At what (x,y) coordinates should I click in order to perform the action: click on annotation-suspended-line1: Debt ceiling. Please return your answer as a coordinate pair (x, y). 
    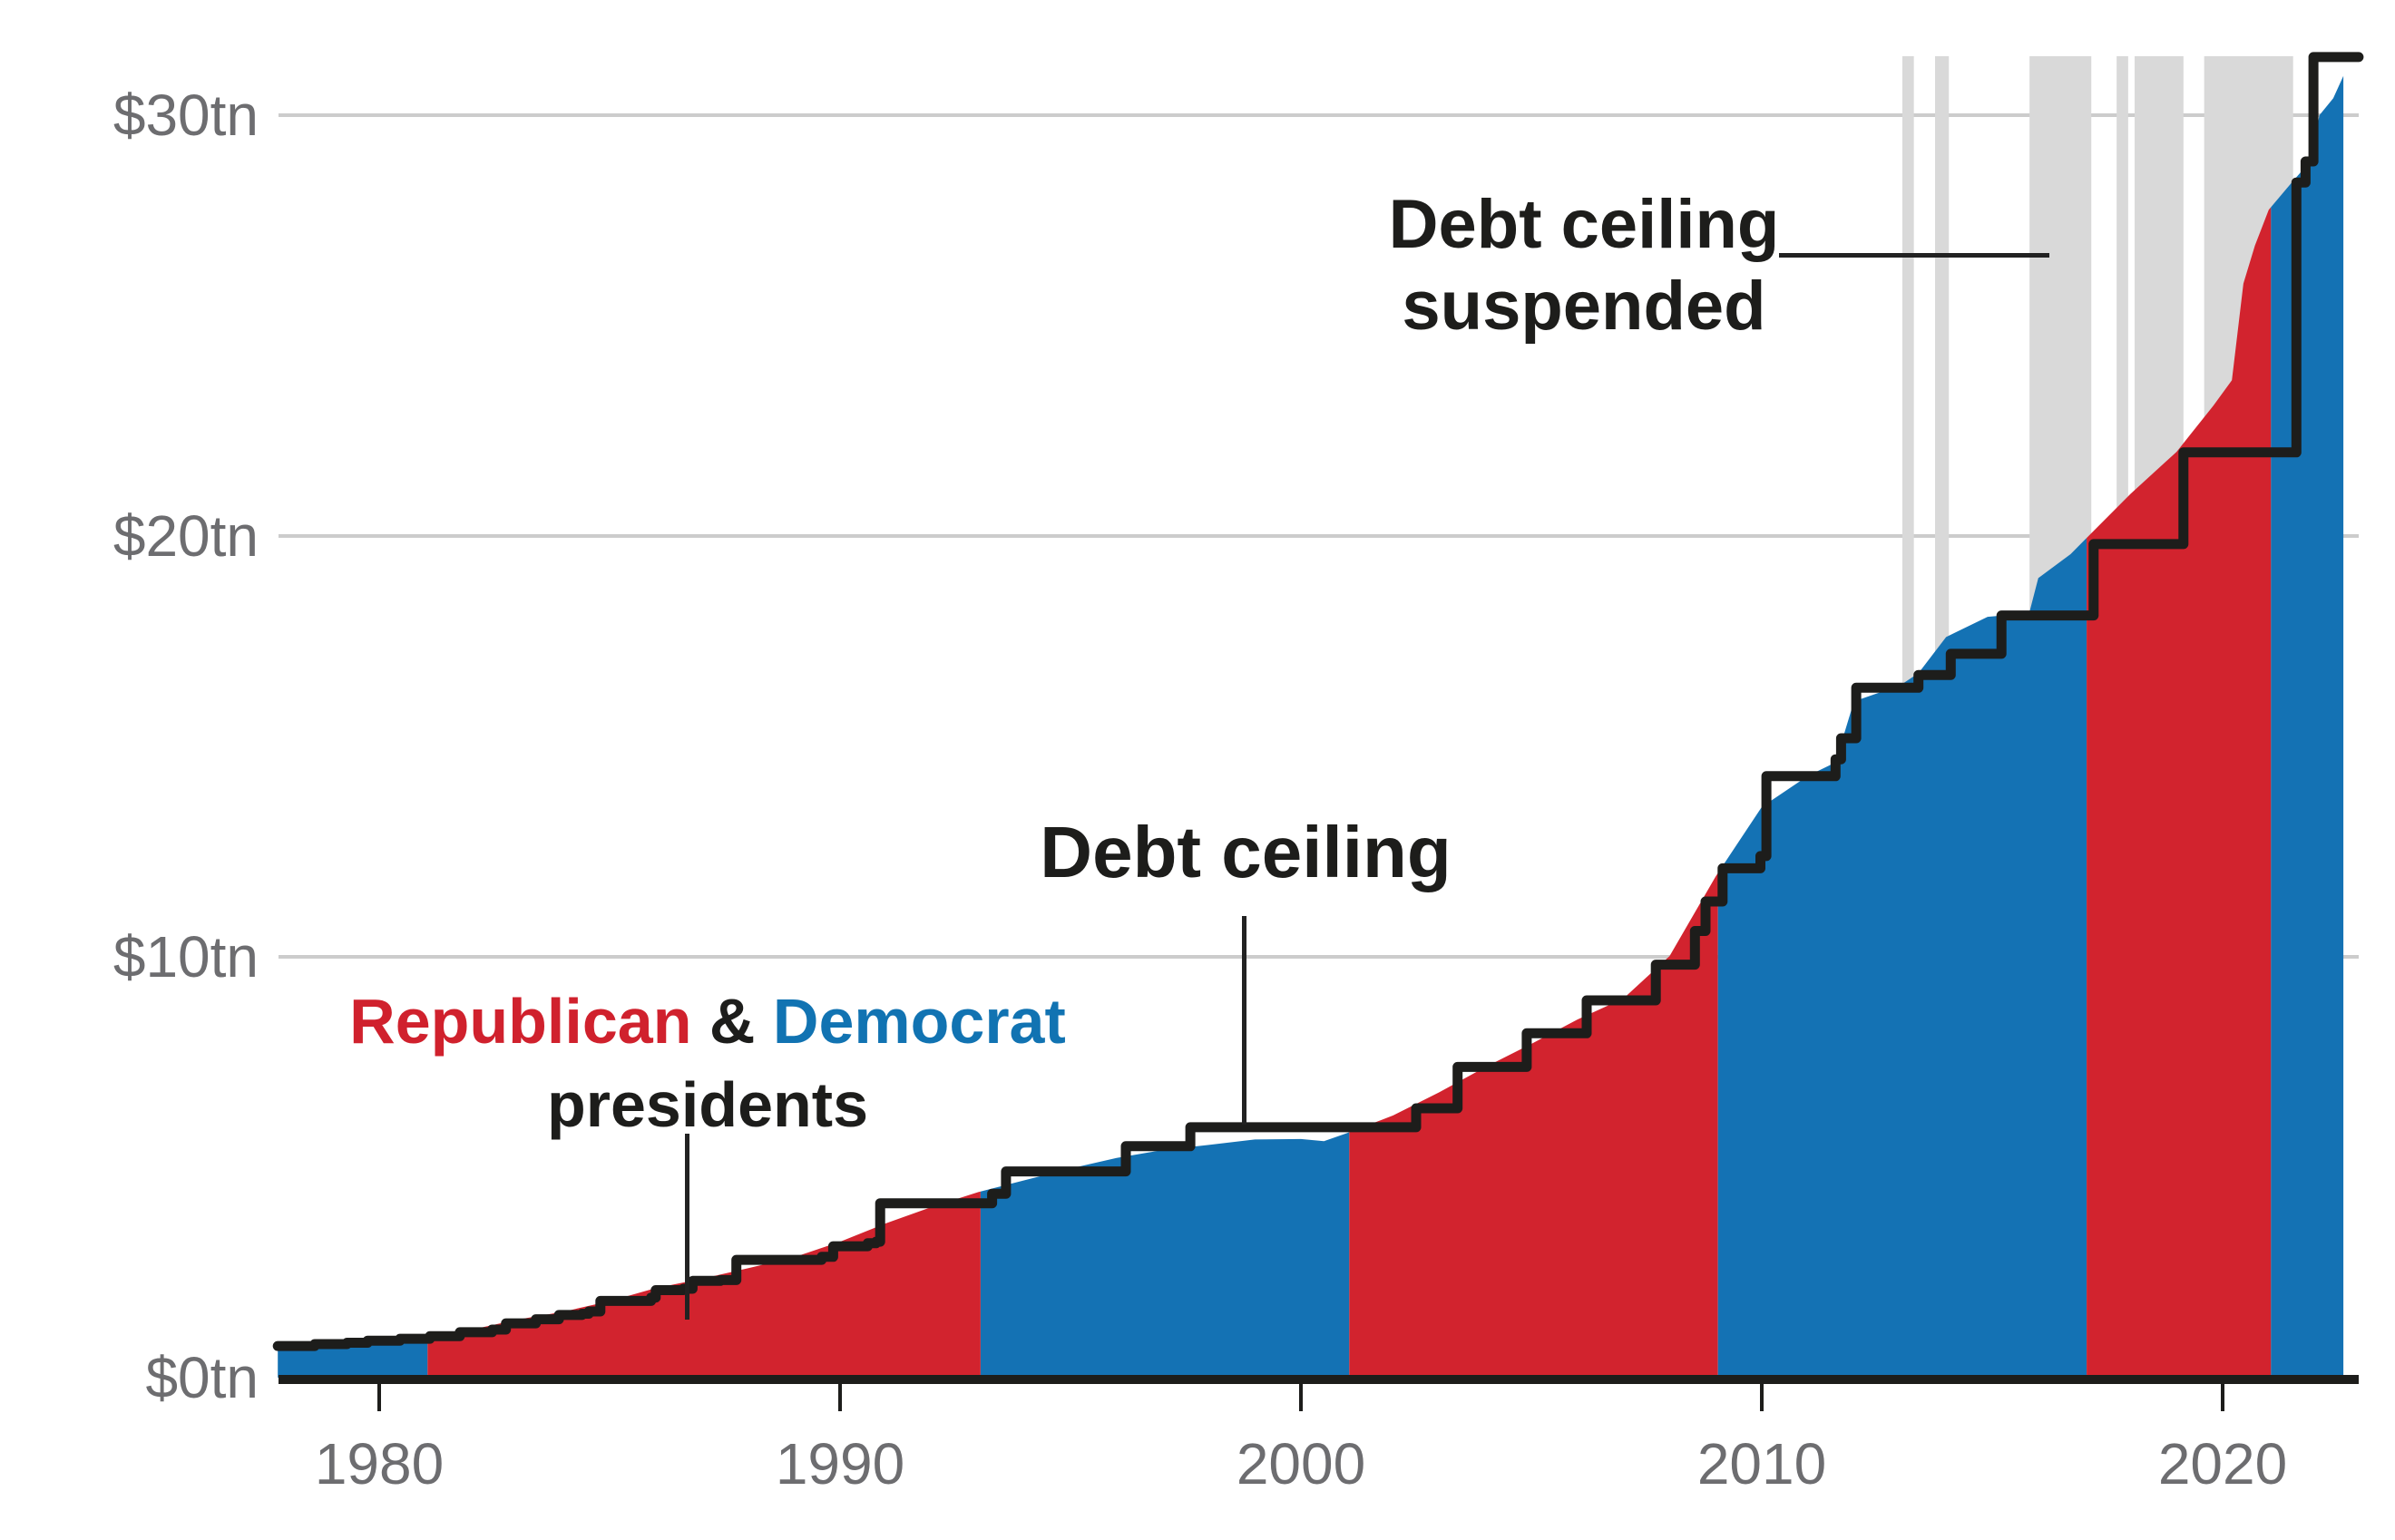
    Looking at the image, I should click on (1584, 224).